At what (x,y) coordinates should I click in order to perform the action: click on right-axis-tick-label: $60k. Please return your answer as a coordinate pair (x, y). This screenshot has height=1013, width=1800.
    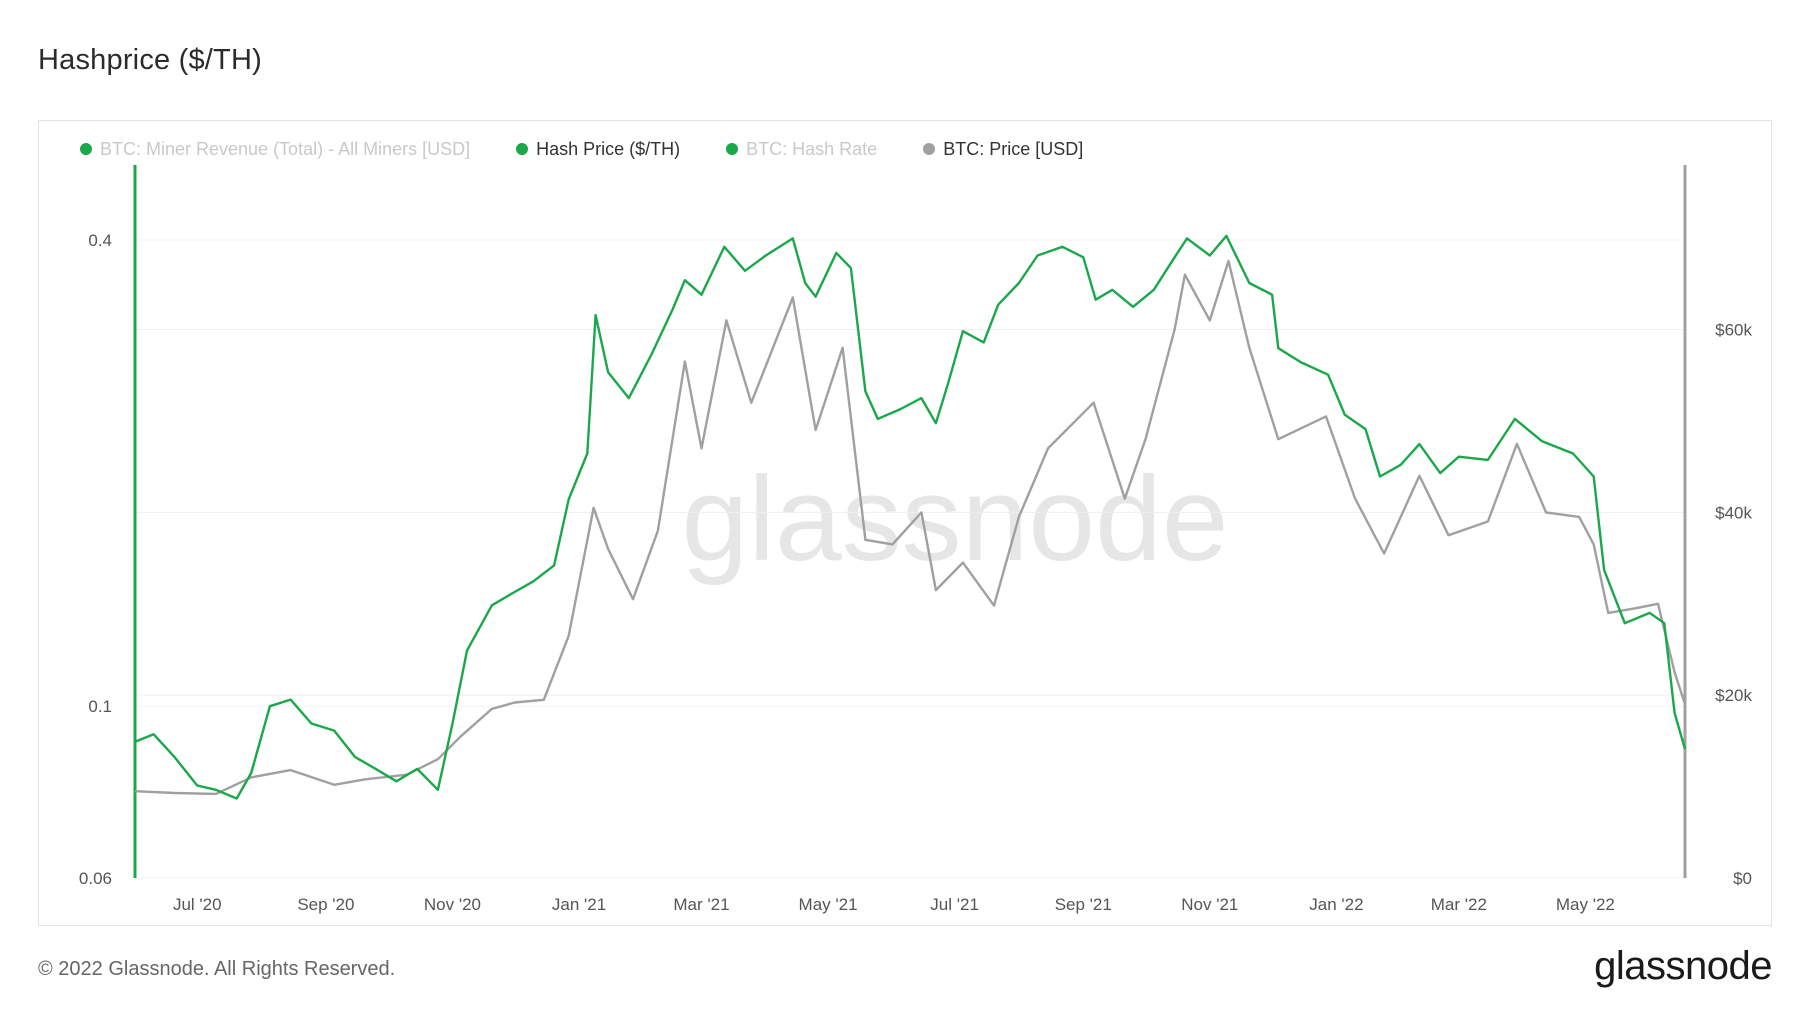
    Looking at the image, I should click on (1733, 330).